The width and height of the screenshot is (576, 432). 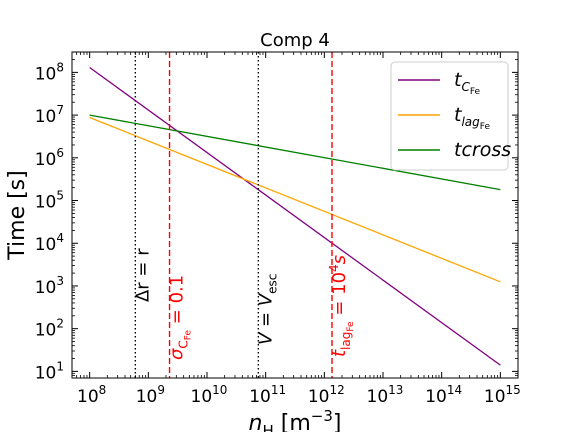 I want to click on vline-label-main: V = V, so click(x=265, y=318).